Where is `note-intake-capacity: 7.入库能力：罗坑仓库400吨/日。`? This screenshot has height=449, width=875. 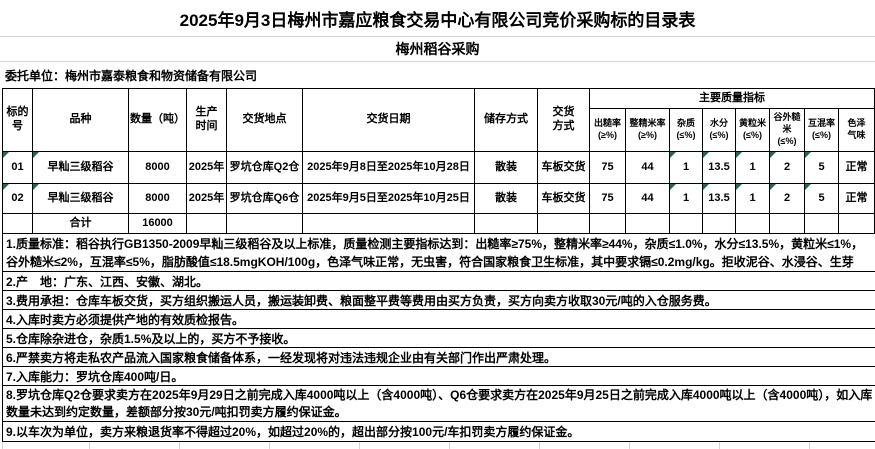 note-intake-capacity: 7.入库能力：罗坑仓库400吨/日。 is located at coordinates (438, 376).